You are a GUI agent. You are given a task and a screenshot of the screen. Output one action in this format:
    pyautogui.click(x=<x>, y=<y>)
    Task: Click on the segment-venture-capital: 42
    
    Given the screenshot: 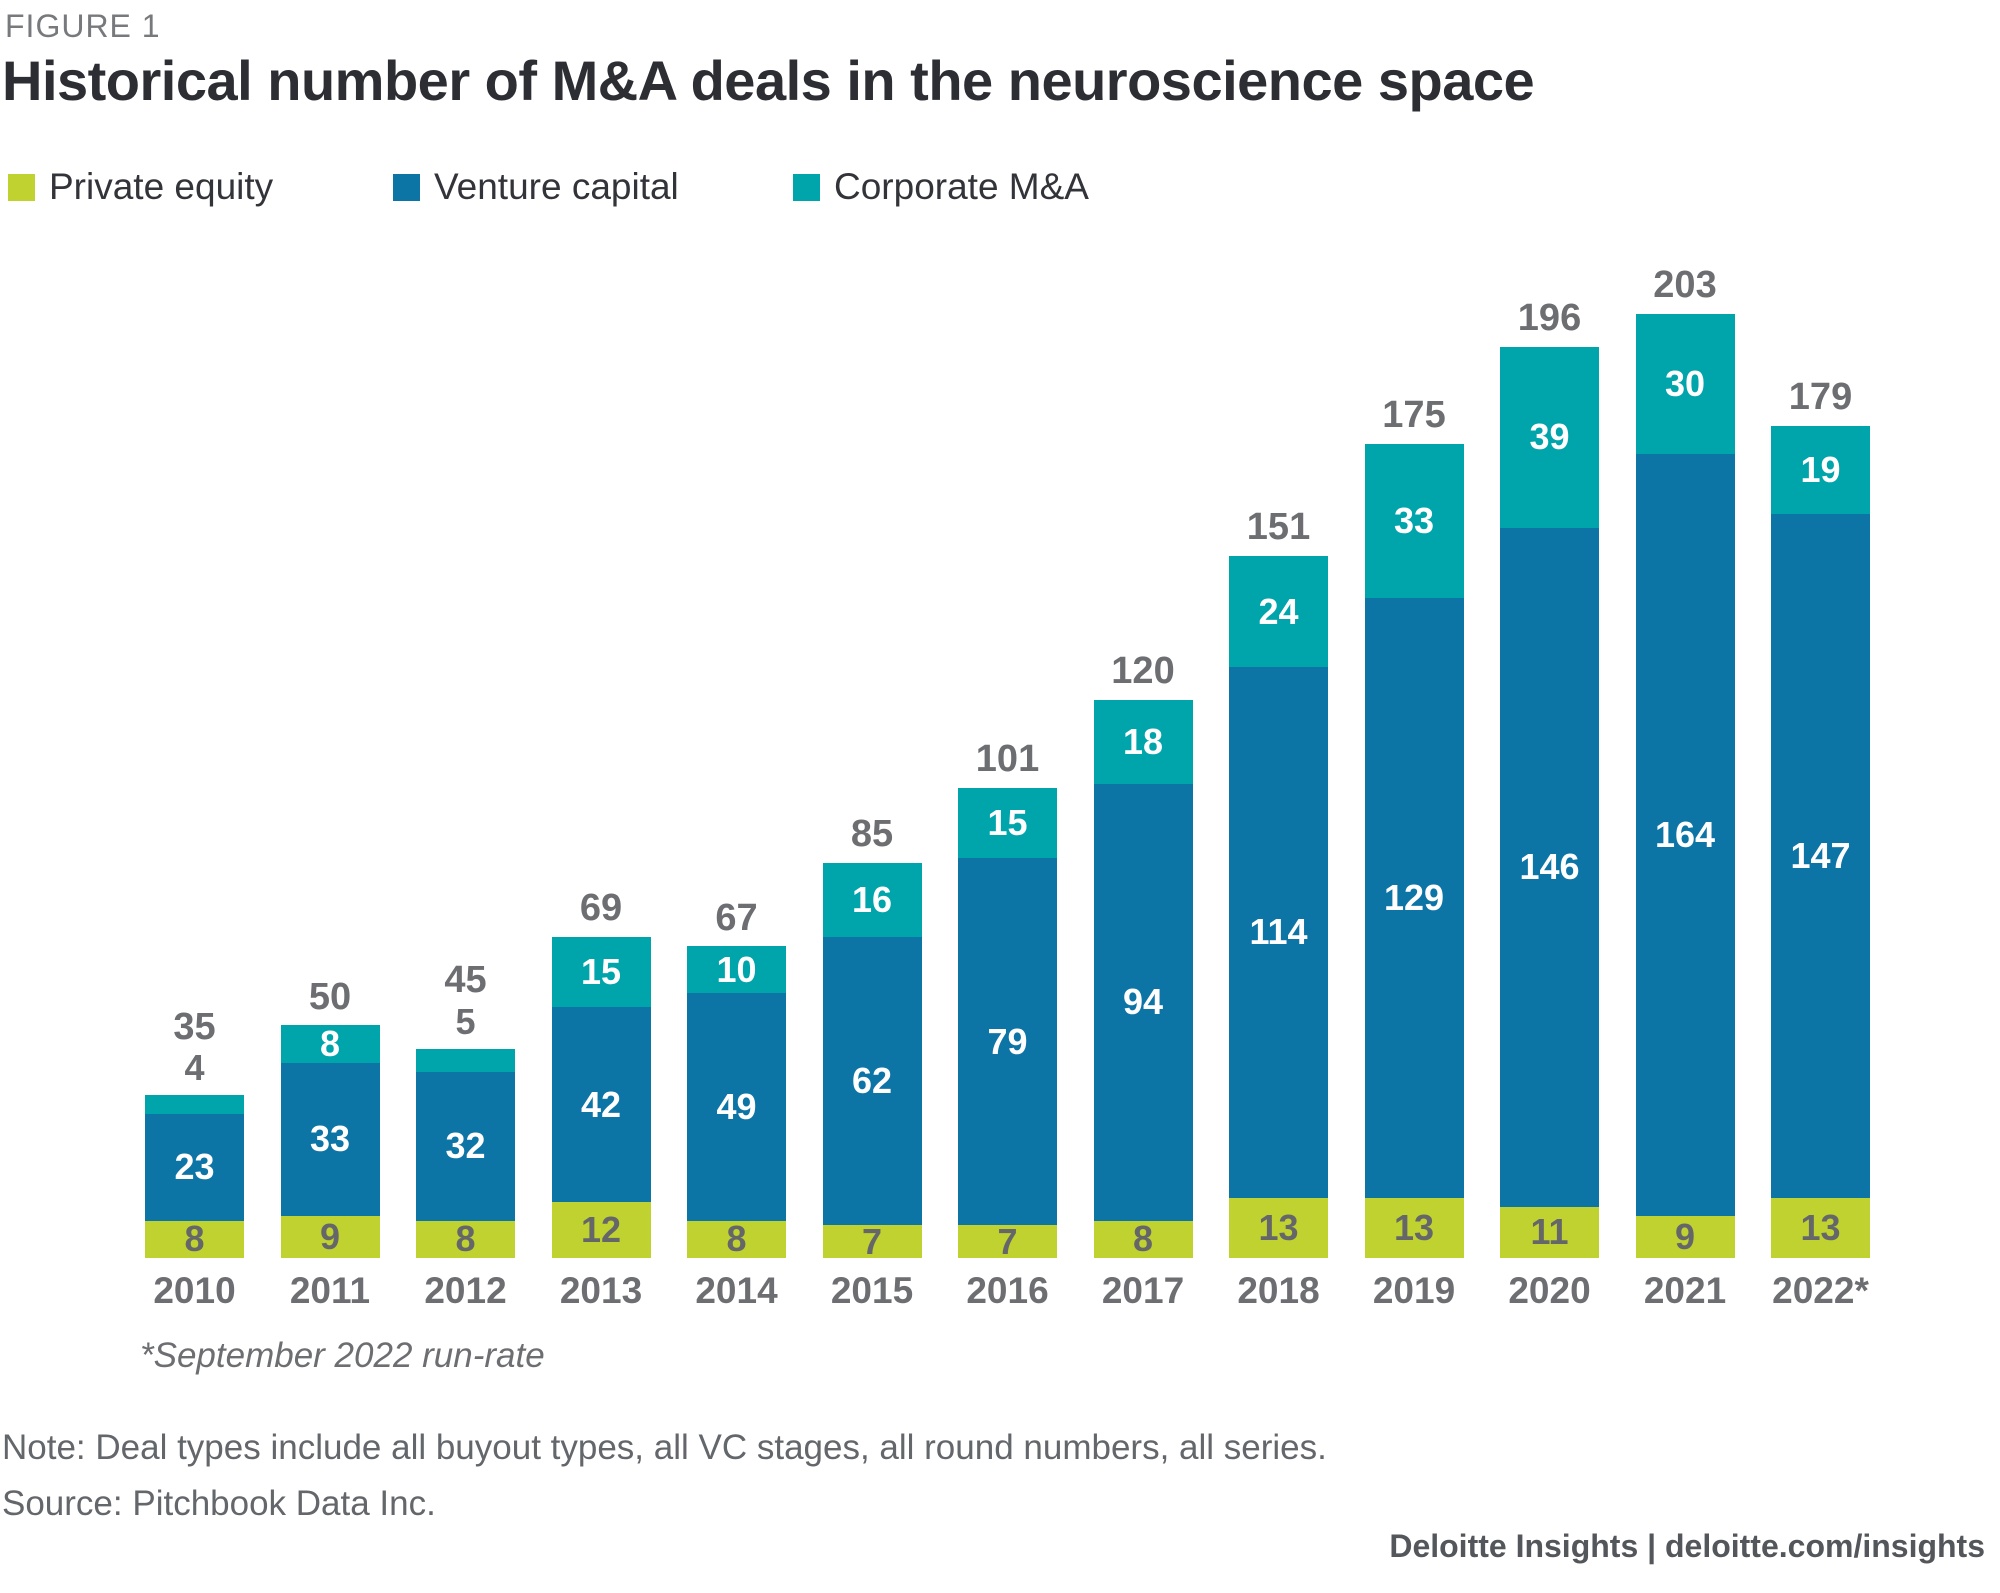 What is the action you would take?
    pyautogui.click(x=601, y=1104)
    